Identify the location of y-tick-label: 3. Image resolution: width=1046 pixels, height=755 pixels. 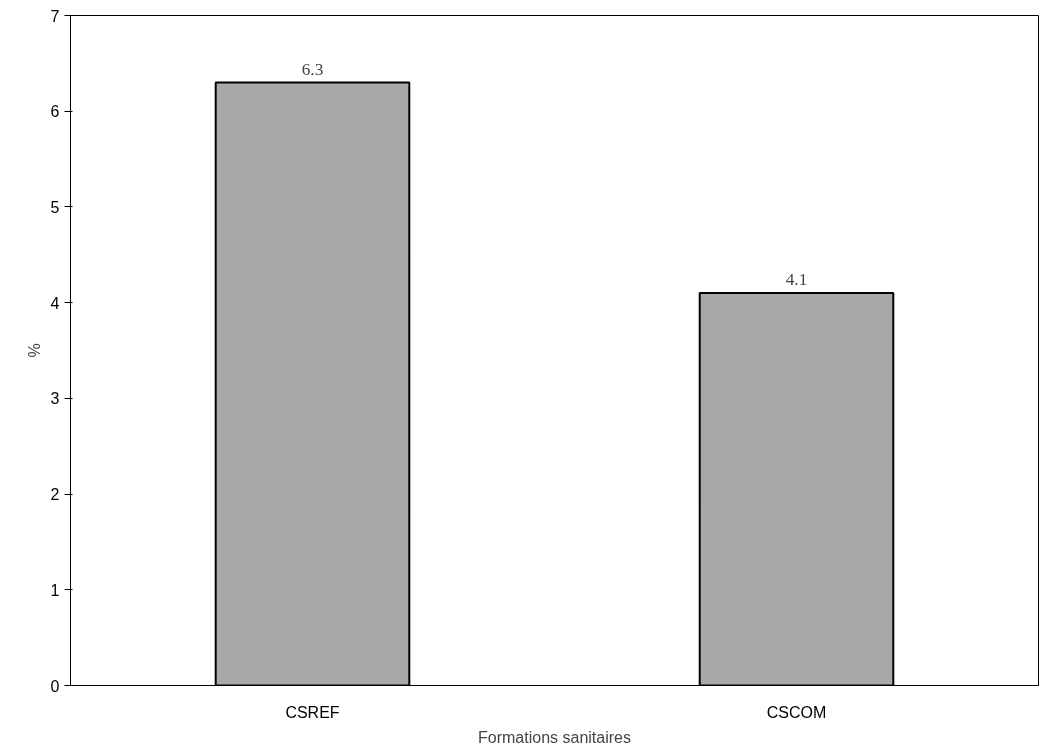
(55, 399).